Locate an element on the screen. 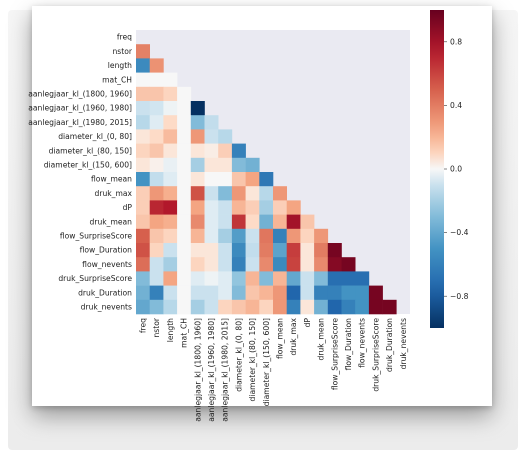  x-tick-label: druk_mean is located at coordinates (321, 339).